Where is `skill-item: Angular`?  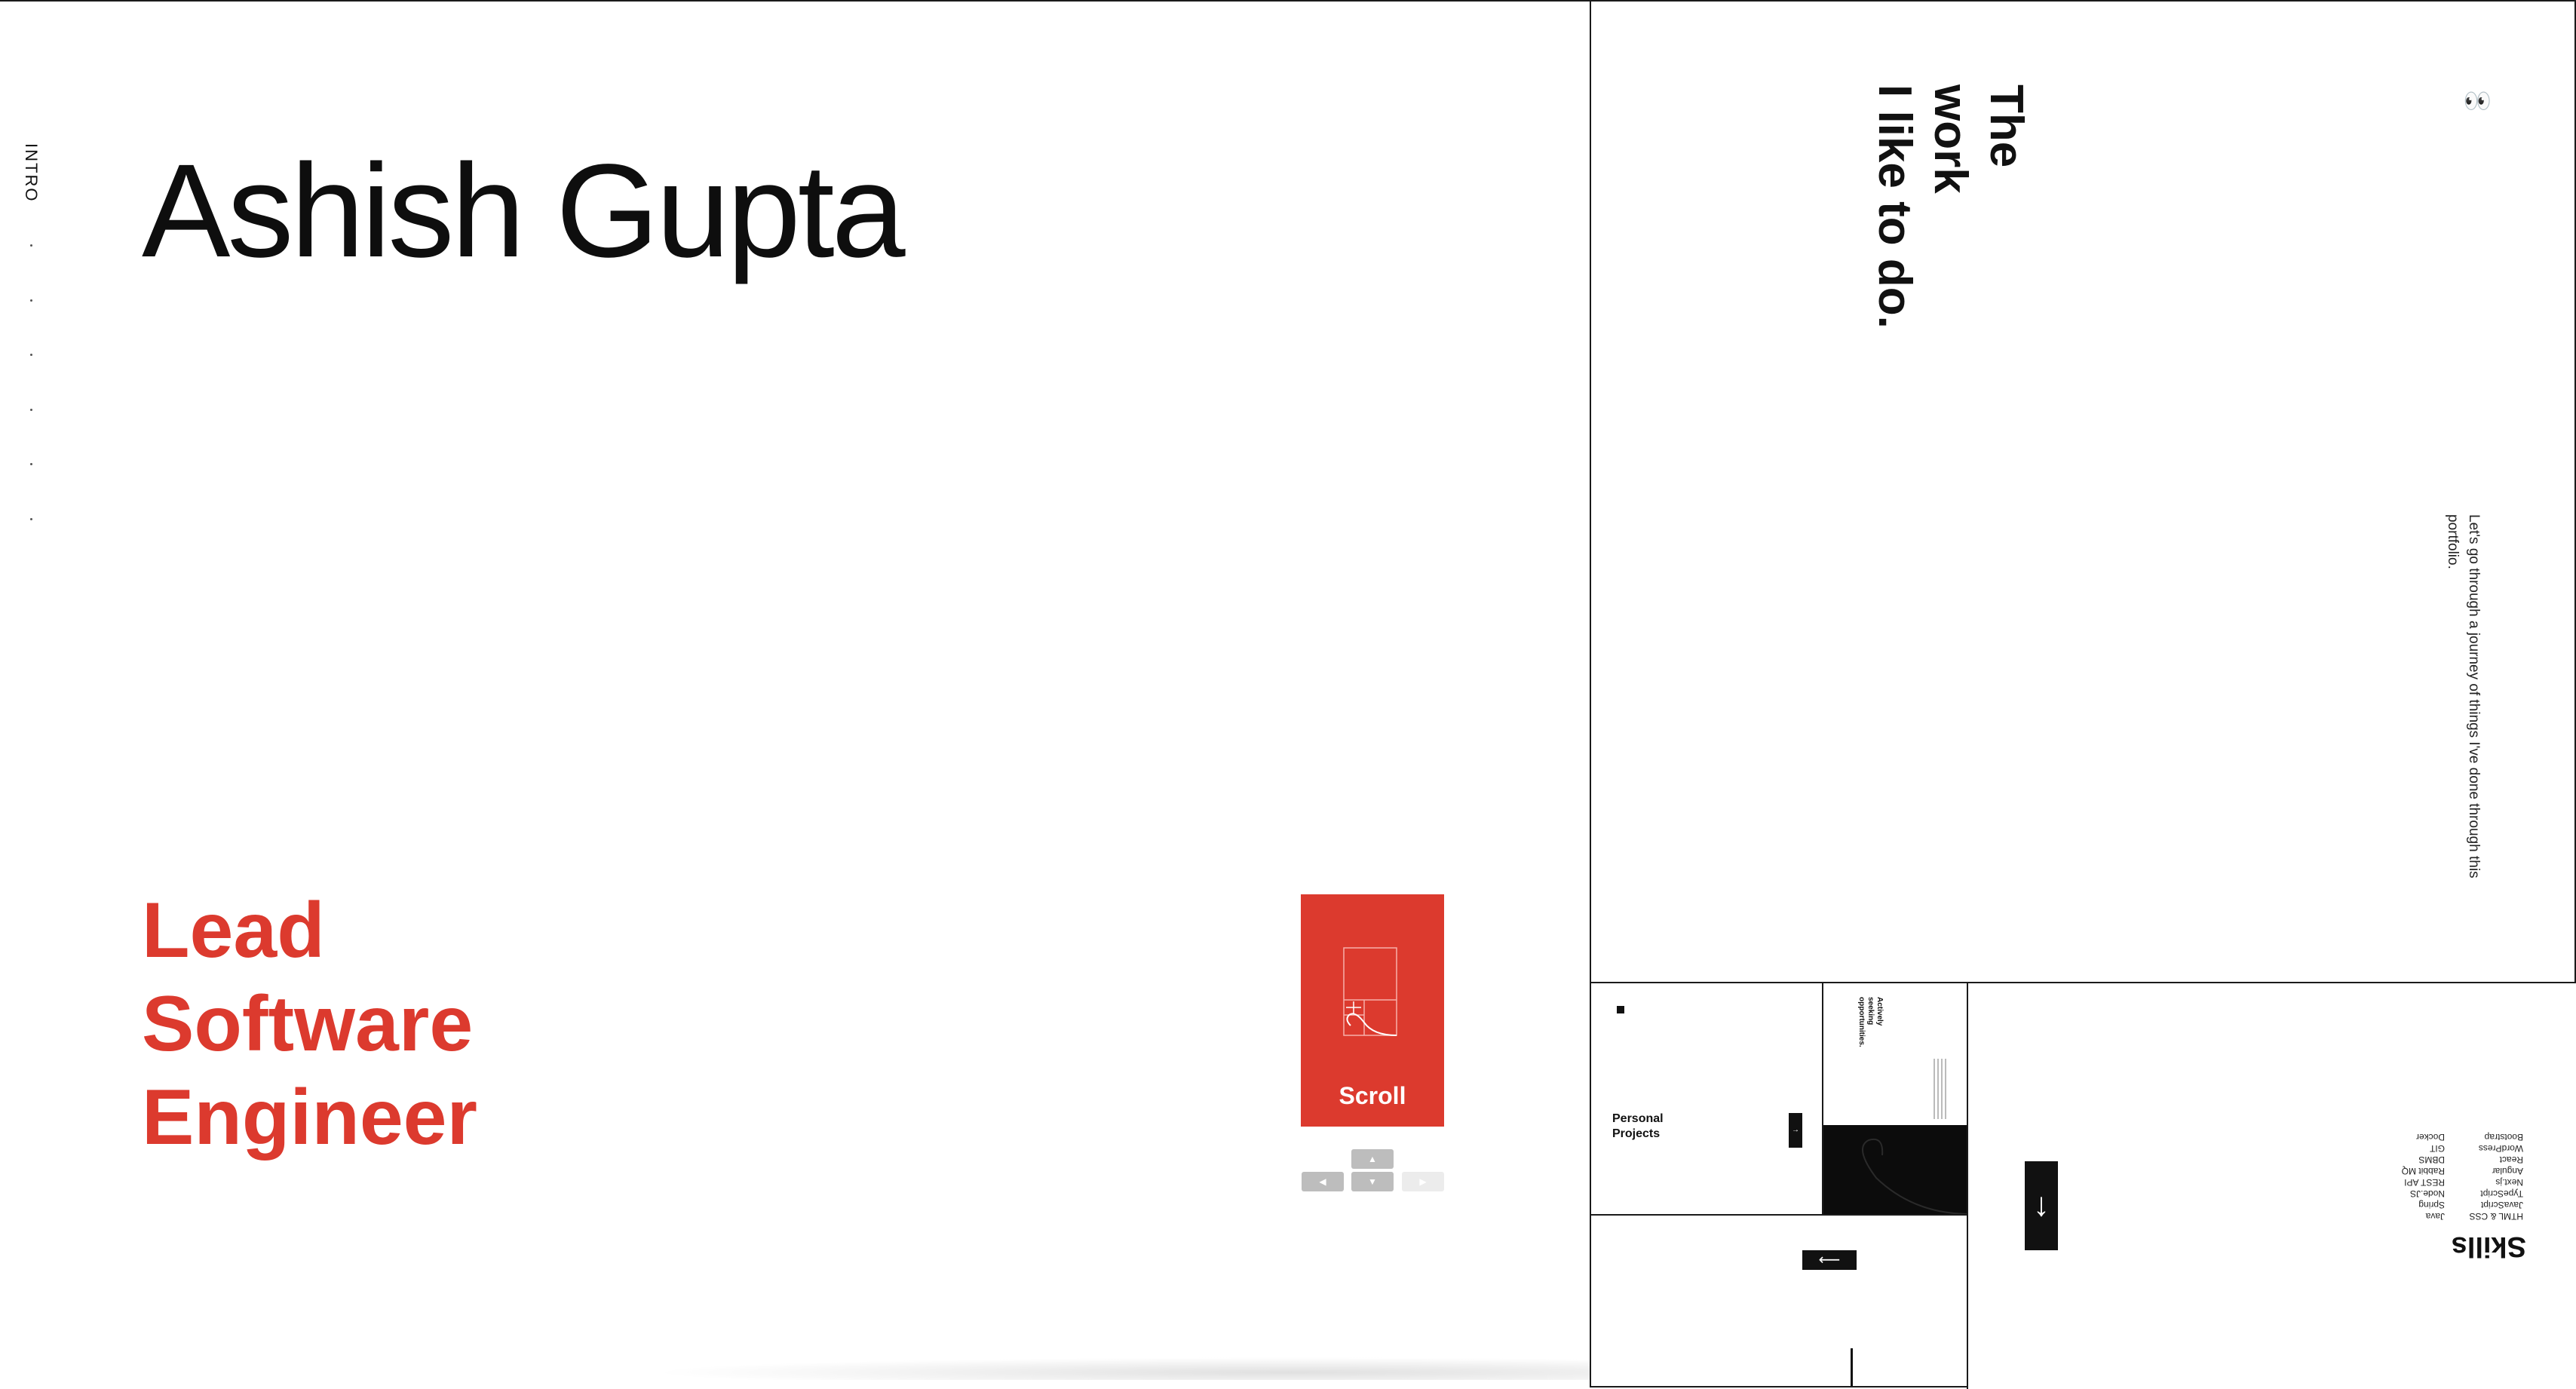
skill-item: Angular is located at coordinates (2507, 1171).